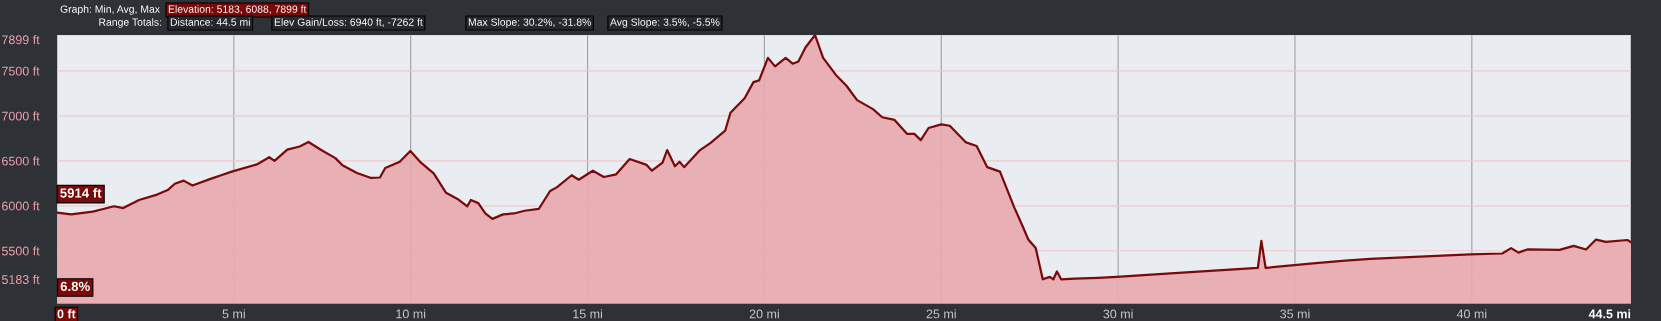 The image size is (1661, 321). What do you see at coordinates (21, 71) in the screenshot?
I see `y-tick-label: 7500 ft` at bounding box center [21, 71].